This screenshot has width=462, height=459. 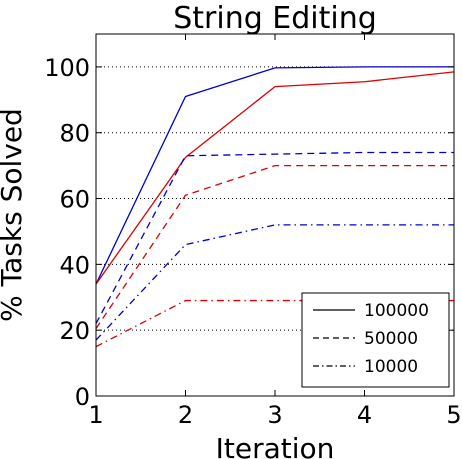 What do you see at coordinates (275, 445) in the screenshot?
I see `x-axis-label: Iteration` at bounding box center [275, 445].